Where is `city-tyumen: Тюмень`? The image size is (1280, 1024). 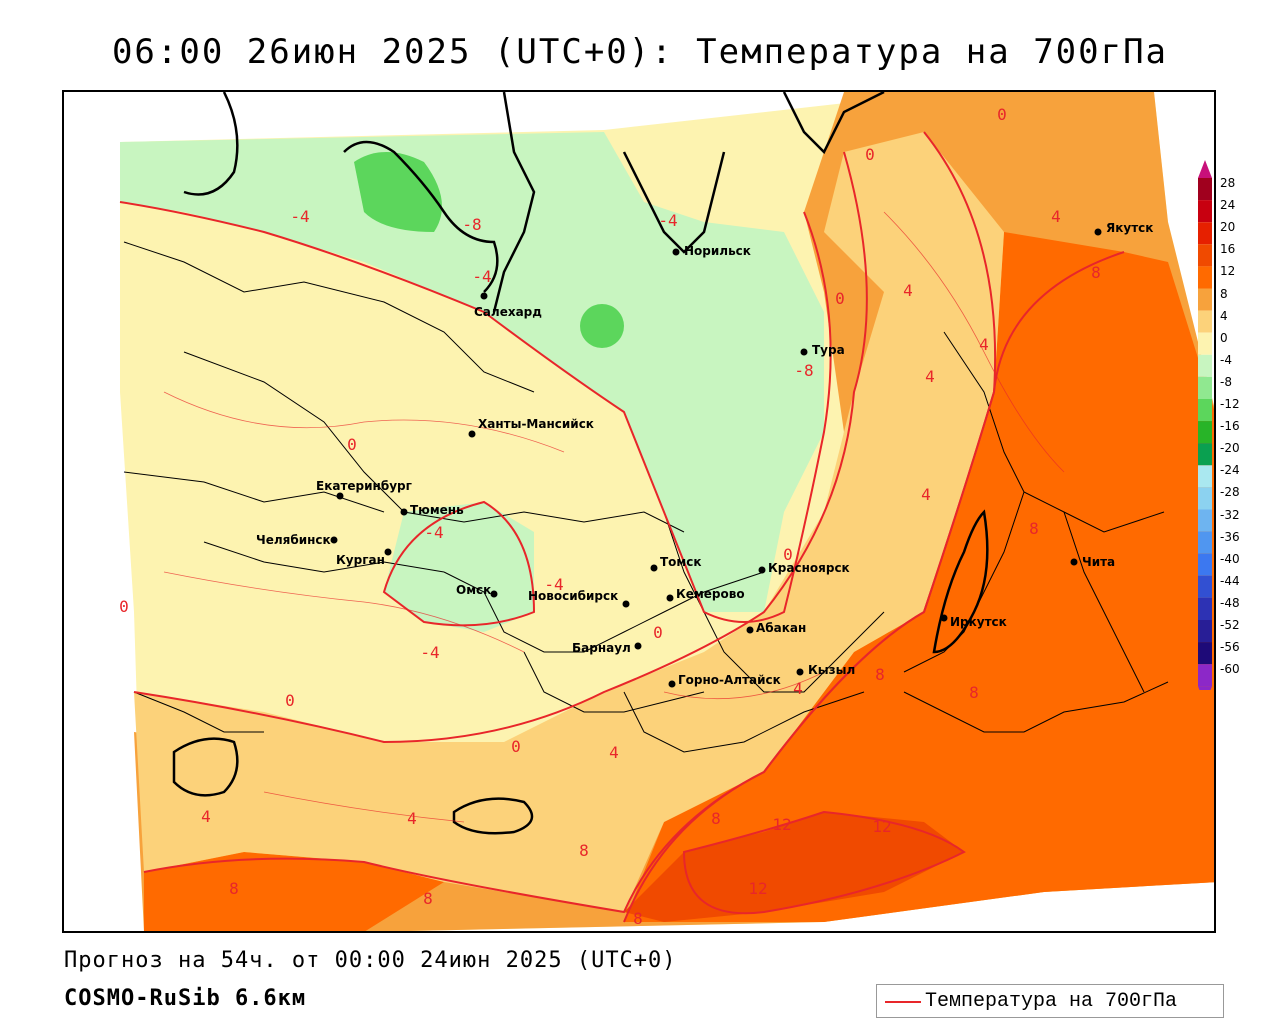
city-tyumen: Тюмень is located at coordinates (432, 510).